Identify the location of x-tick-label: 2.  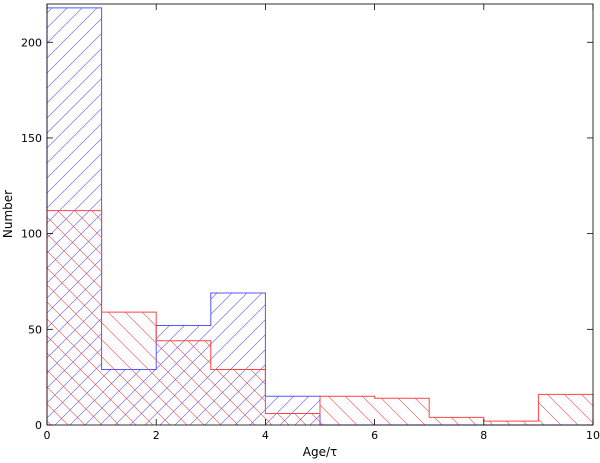
(156, 435).